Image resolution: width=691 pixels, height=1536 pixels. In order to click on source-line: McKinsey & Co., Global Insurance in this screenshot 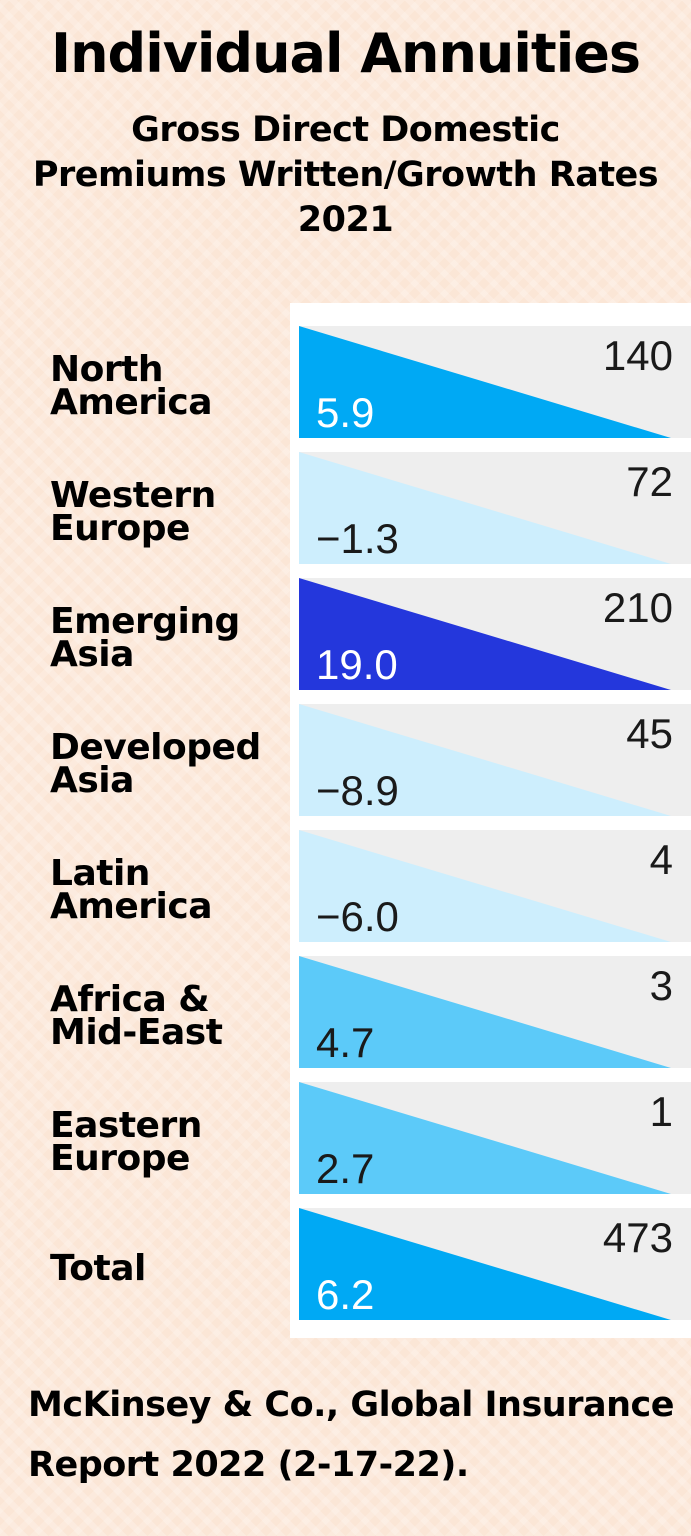, I will do `click(351, 1405)`.